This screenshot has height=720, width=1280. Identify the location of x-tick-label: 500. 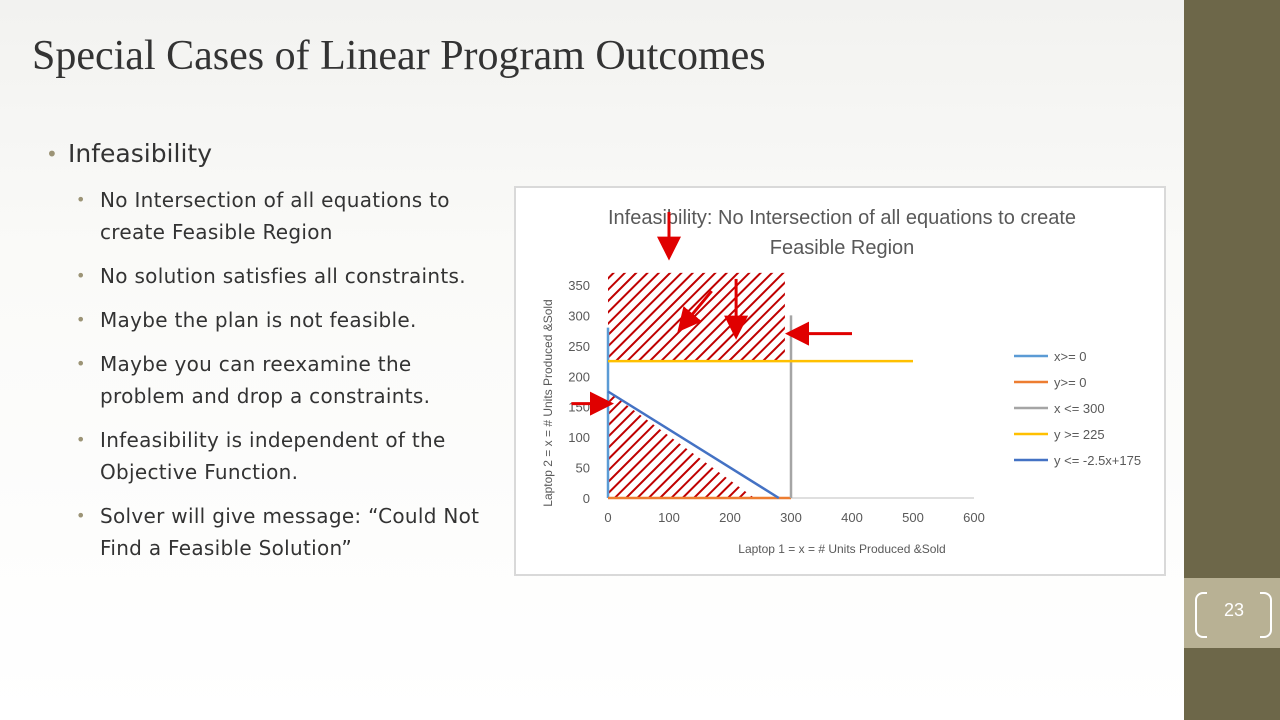
(913, 517).